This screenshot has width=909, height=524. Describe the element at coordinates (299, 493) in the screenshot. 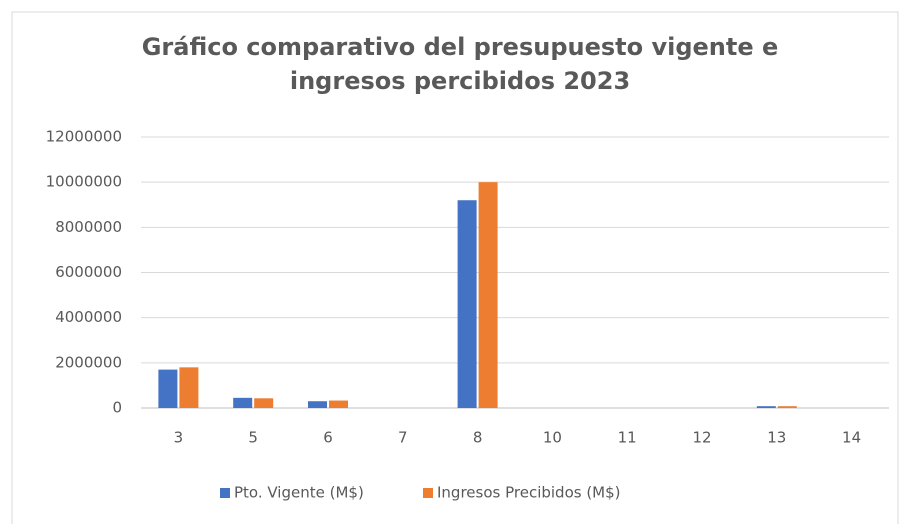

I see `legend-label: Pto. Vigente (M$)` at that location.